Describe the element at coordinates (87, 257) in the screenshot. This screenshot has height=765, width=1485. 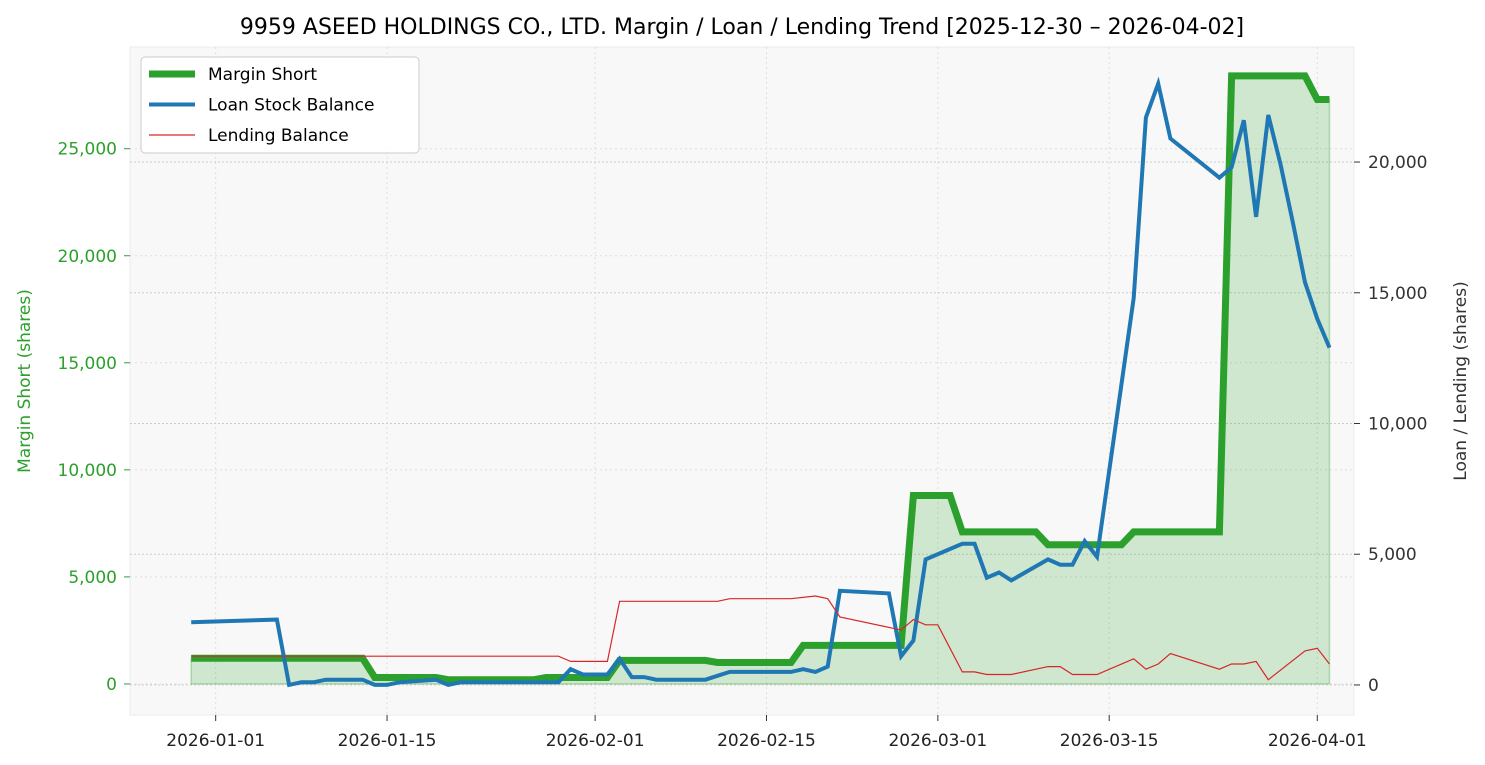
I see `y-left-tick-label: 20,000` at that location.